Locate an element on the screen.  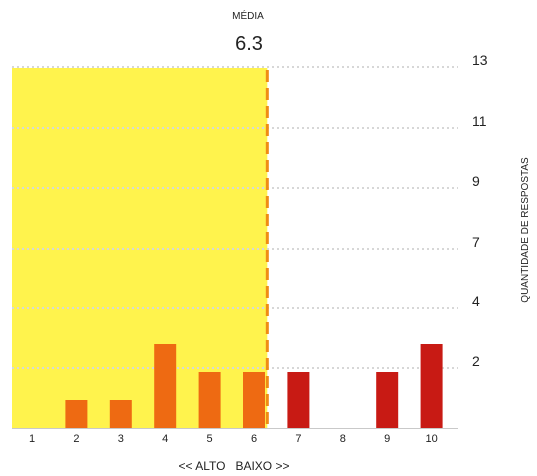
mean-value: 6.3 is located at coordinates (249, 44).